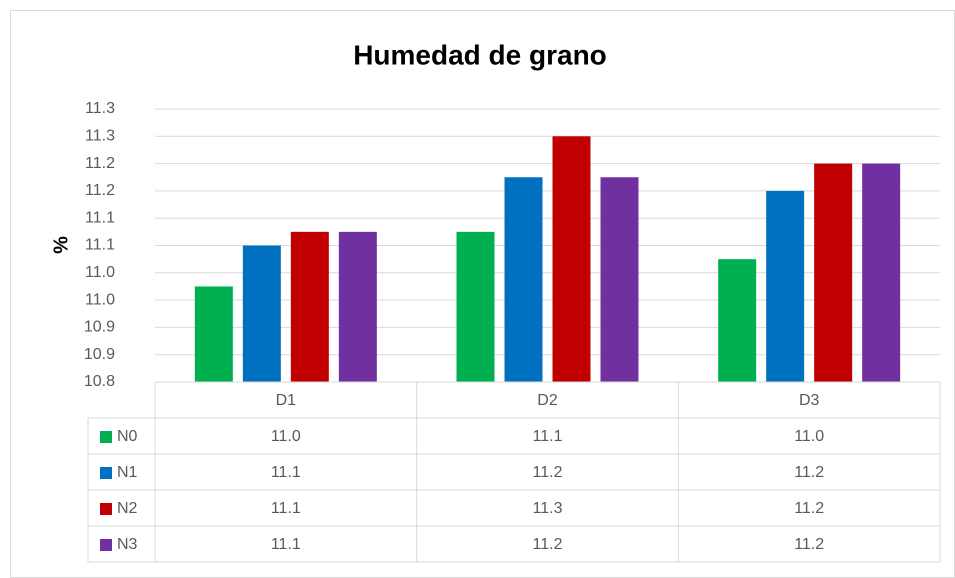 This screenshot has width=955, height=578. I want to click on chart-title: Humedad de grano, so click(480, 54).